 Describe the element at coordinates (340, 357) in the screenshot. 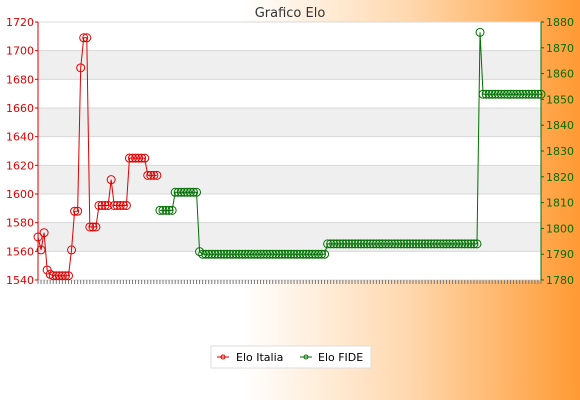

I see `legend-label-elo-fide: Elo FIDE` at that location.